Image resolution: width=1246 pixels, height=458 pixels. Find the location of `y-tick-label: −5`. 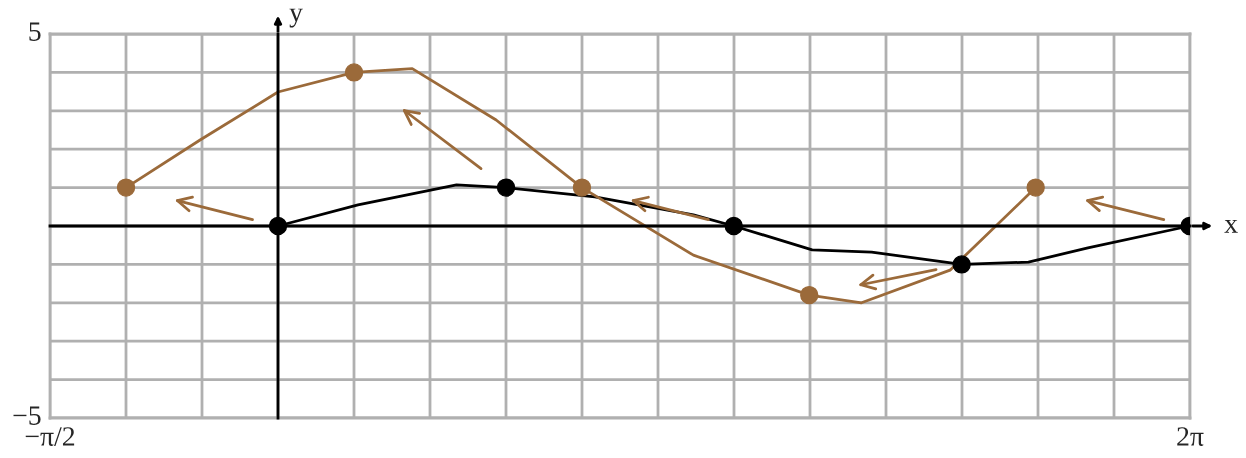

y-tick-label: −5 is located at coordinates (27, 415).